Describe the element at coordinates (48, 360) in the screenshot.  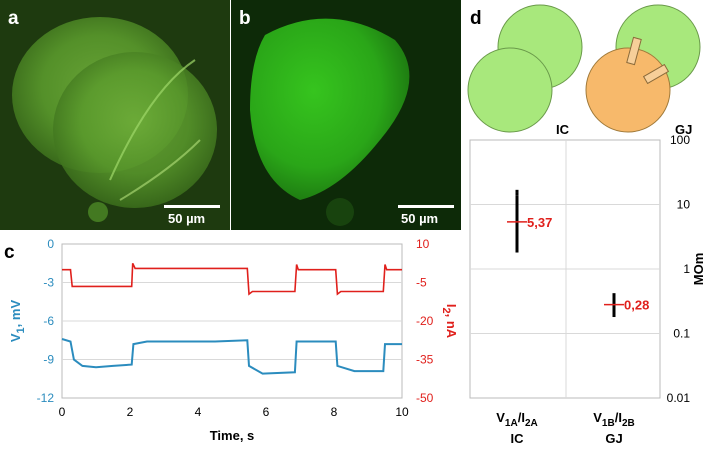
I see `y-tick-left: -9` at that location.